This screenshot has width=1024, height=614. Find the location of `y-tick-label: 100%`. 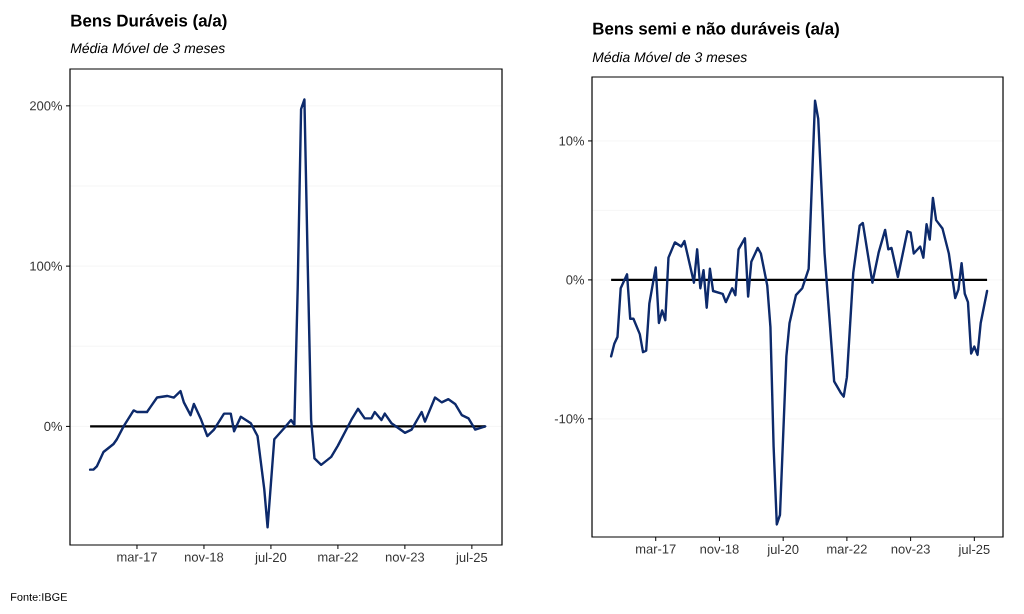

y-tick-label: 100% is located at coordinates (46, 266).